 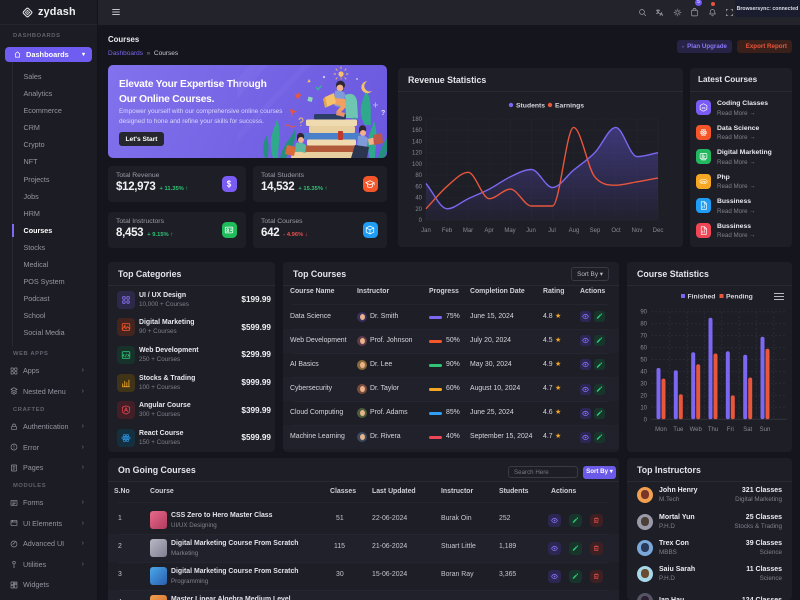 What do you see at coordinates (643, 313) in the screenshot?
I see `svg-text: 90` at bounding box center [643, 313].